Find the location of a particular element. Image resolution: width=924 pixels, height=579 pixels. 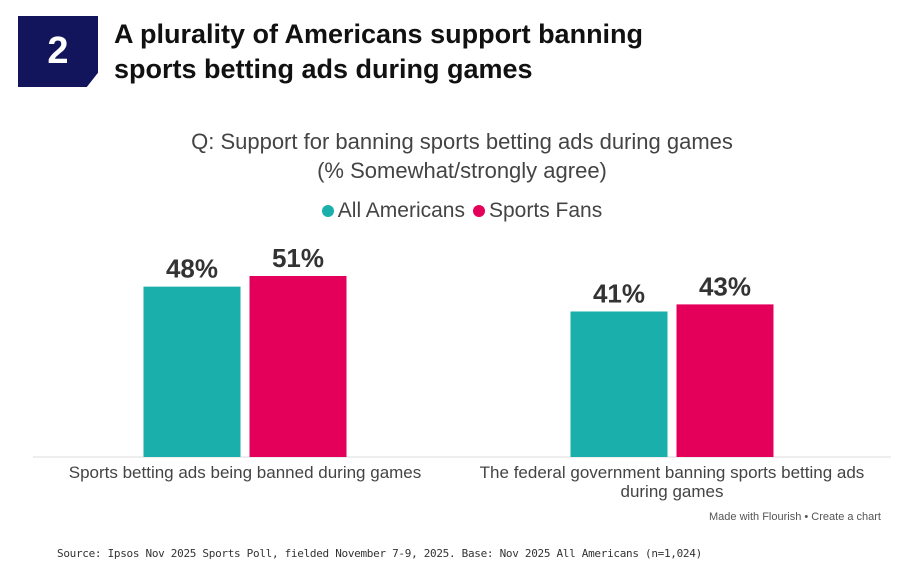

data-label-all-americans-0: 48% is located at coordinates (192, 269).